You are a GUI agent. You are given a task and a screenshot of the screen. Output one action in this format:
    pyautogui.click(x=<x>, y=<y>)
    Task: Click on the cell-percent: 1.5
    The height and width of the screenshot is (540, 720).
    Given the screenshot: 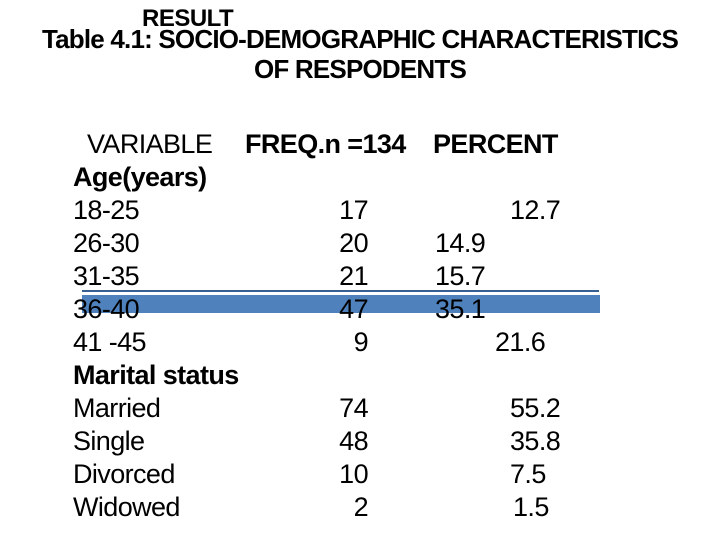 What is the action you would take?
    pyautogui.click(x=531, y=507)
    